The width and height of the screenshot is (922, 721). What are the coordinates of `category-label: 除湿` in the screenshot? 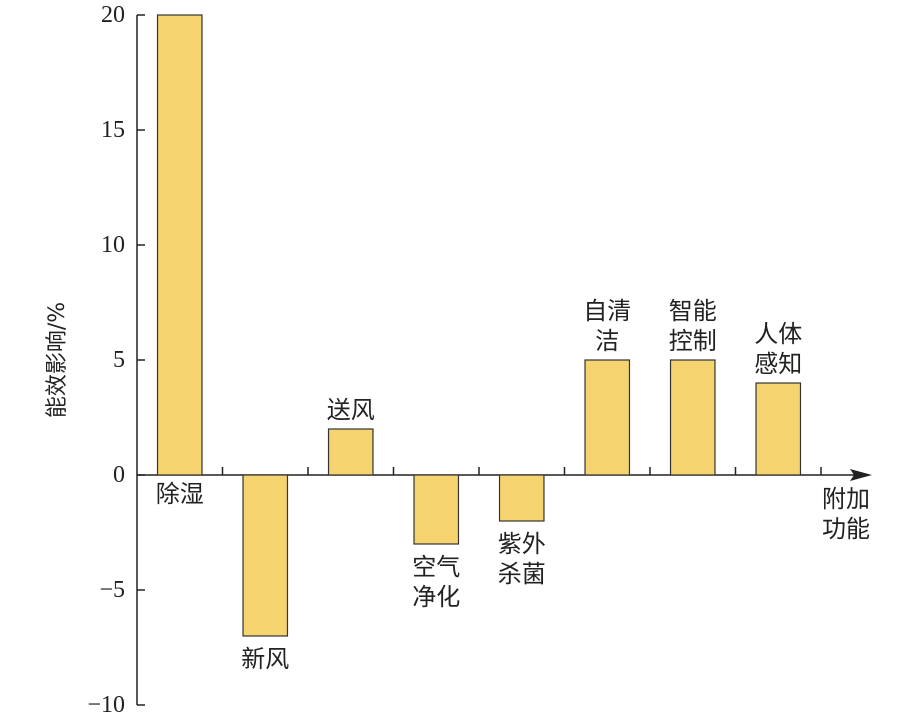 It's located at (179, 494).